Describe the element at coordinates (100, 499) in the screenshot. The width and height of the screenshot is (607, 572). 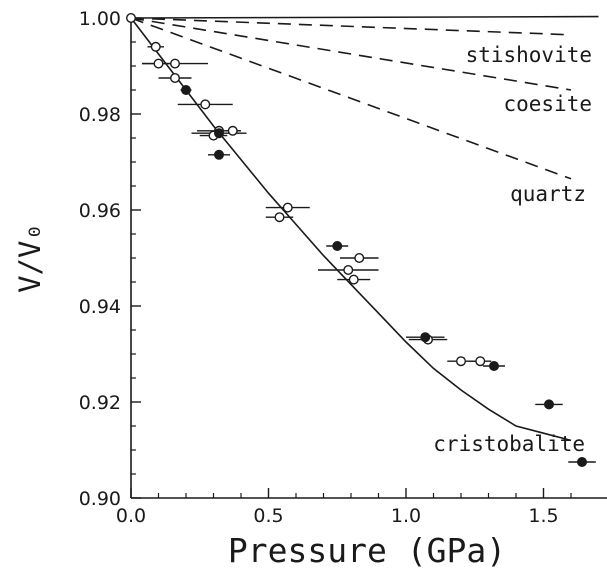
I see `y-tick-label: 0.90` at that location.